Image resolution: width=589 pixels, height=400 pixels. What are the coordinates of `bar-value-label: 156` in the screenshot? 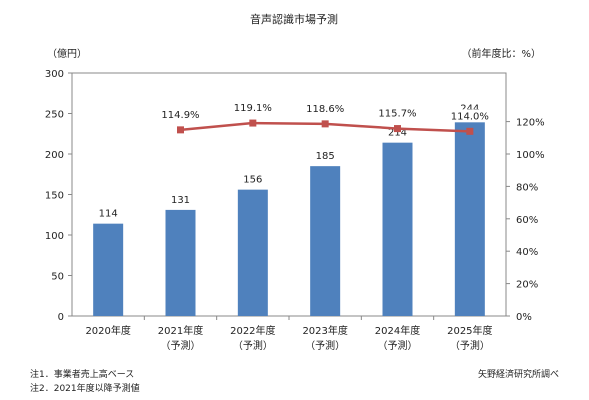 It's located at (252, 180).